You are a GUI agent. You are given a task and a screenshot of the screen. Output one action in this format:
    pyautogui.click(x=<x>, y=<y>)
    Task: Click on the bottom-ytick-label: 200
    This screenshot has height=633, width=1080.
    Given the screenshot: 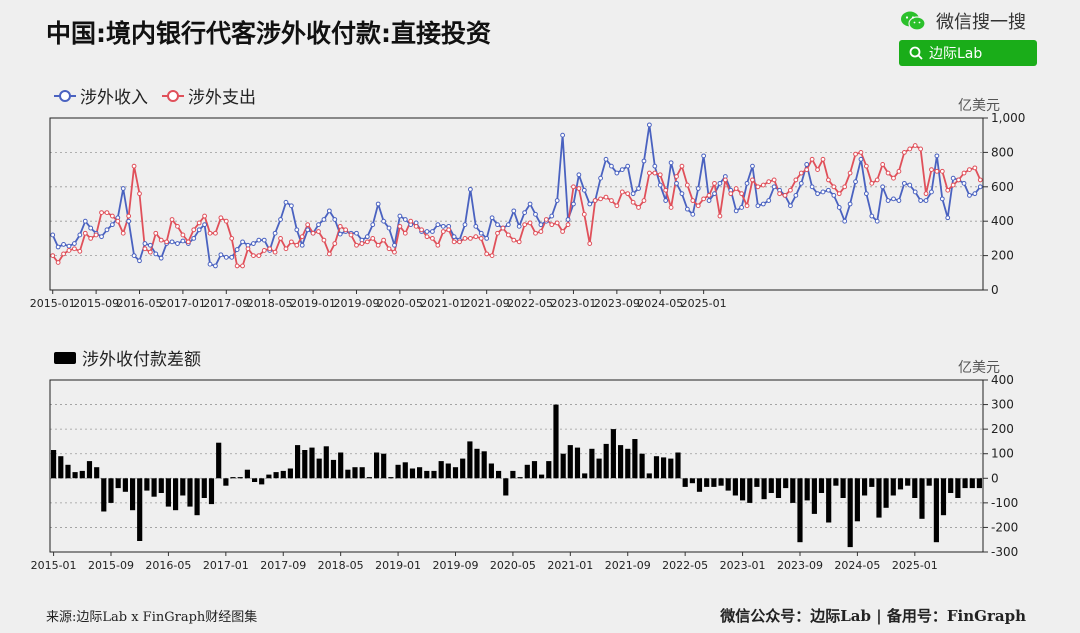 What is the action you would take?
    pyautogui.click(x=1002, y=429)
    